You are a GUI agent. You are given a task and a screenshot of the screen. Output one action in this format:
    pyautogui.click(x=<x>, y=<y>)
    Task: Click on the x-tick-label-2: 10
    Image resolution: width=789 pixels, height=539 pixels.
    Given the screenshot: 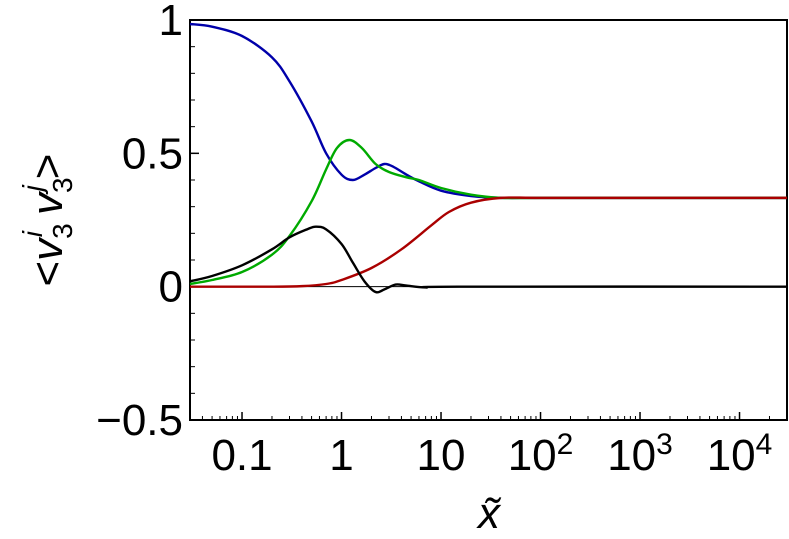 What is the action you would take?
    pyautogui.click(x=441, y=455)
    